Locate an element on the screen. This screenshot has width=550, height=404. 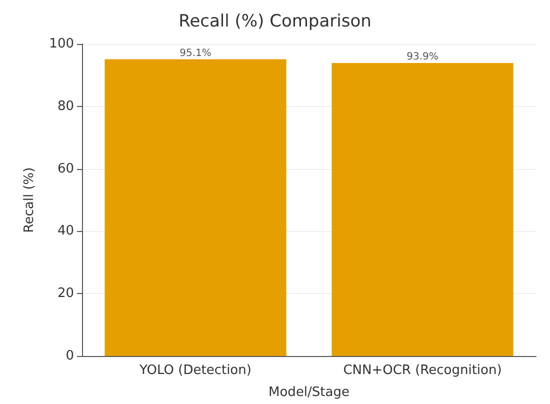
y-tick-label: 20 is located at coordinates (65, 294).